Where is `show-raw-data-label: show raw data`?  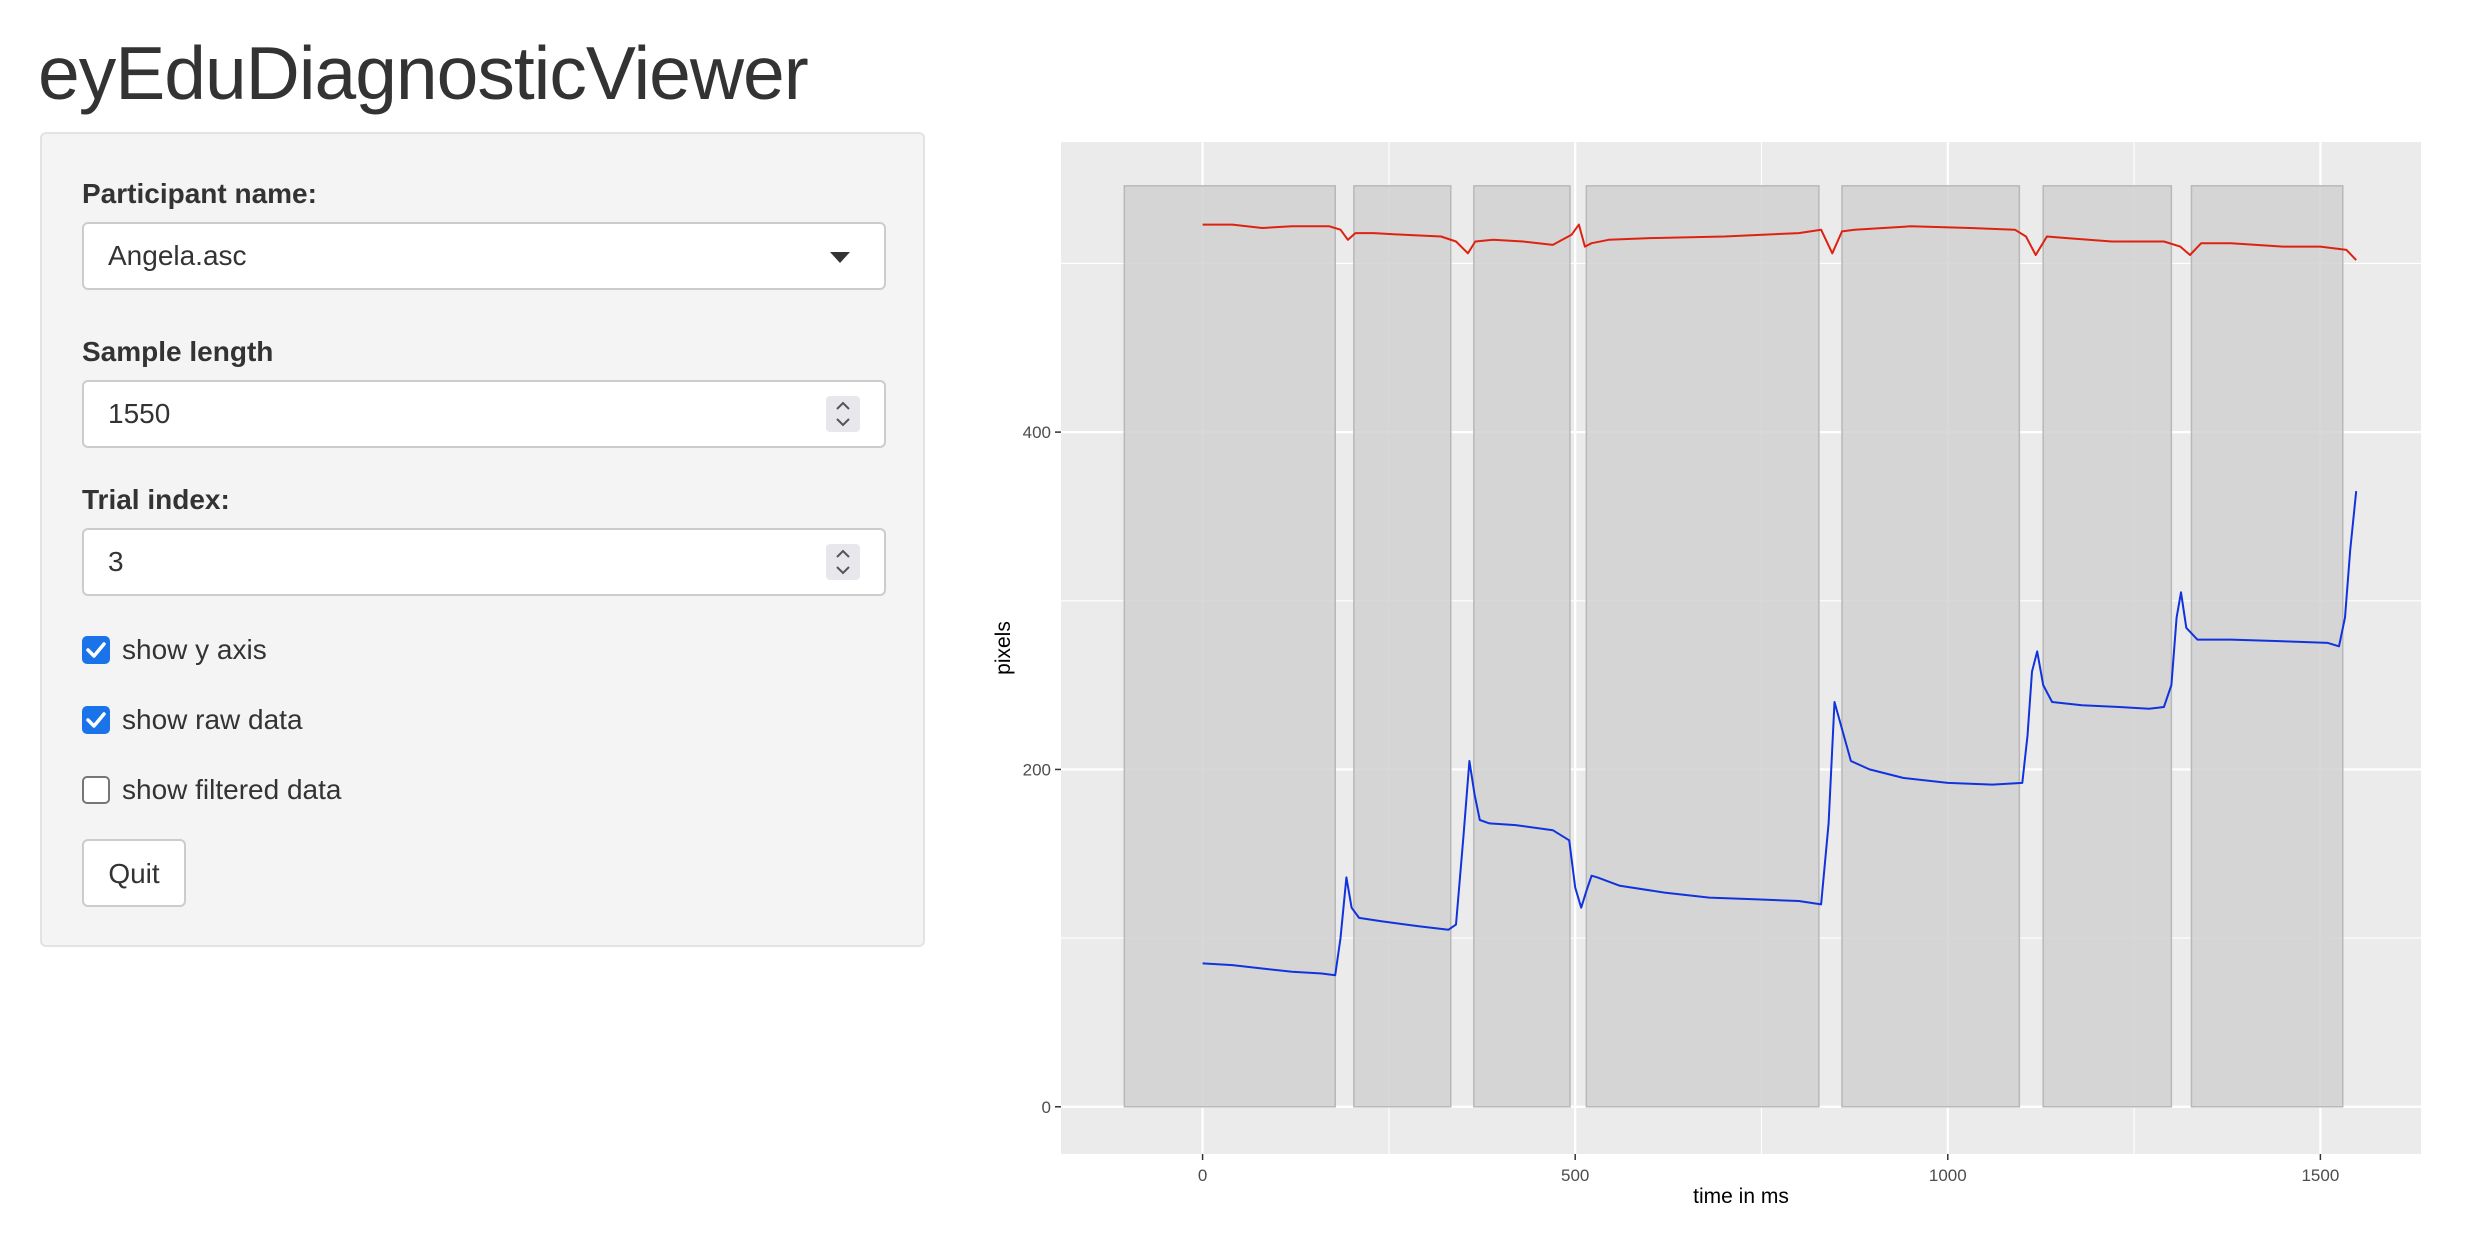
show-raw-data-label: show raw data is located at coordinates (212, 719).